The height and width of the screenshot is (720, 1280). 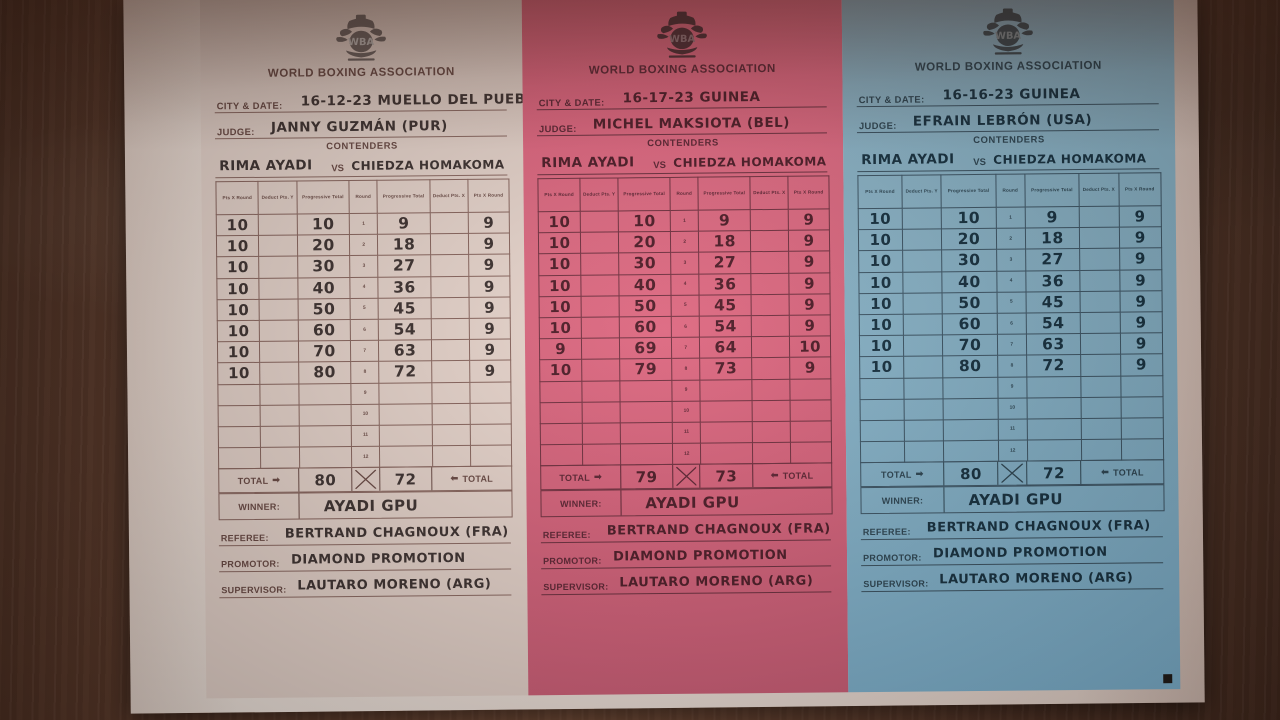 I want to click on city-date-value: 16-12-23 MUELLO DEL PUEBLO, so click(x=414, y=100).